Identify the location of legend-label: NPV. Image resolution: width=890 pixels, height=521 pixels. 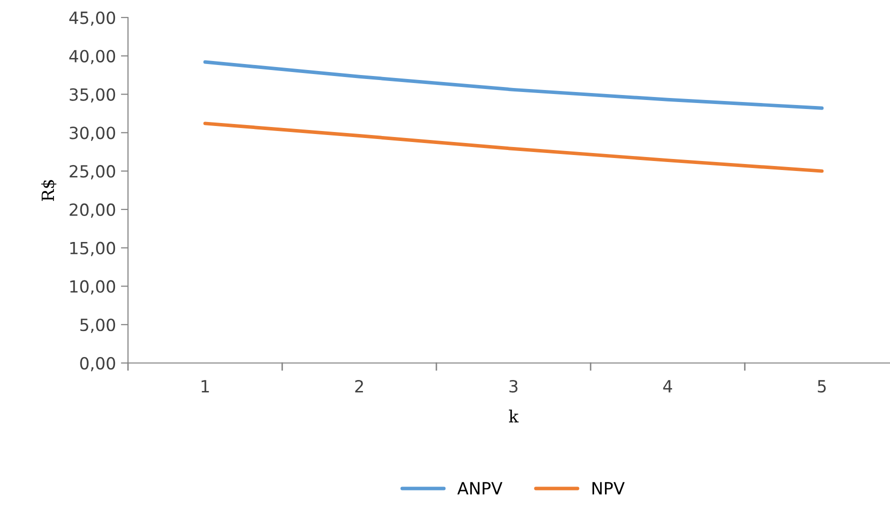
(608, 488).